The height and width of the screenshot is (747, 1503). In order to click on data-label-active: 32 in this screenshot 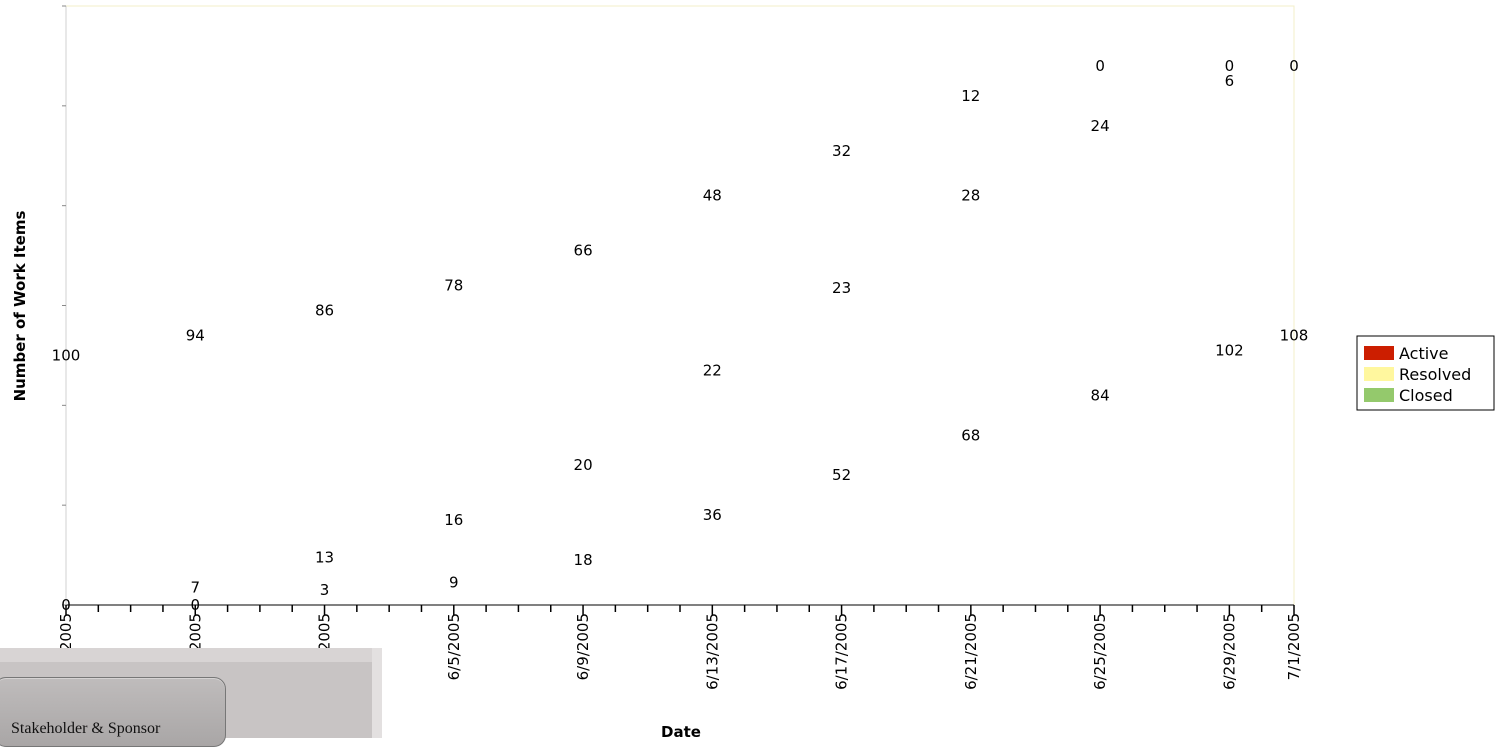, I will do `click(841, 151)`.